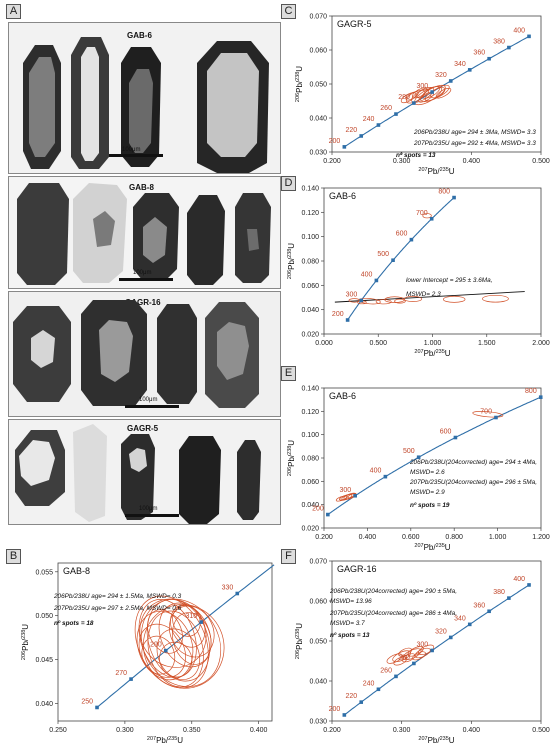 The width and height of the screenshot is (555, 750). I want to click on plot-frame, so click(165, 642).